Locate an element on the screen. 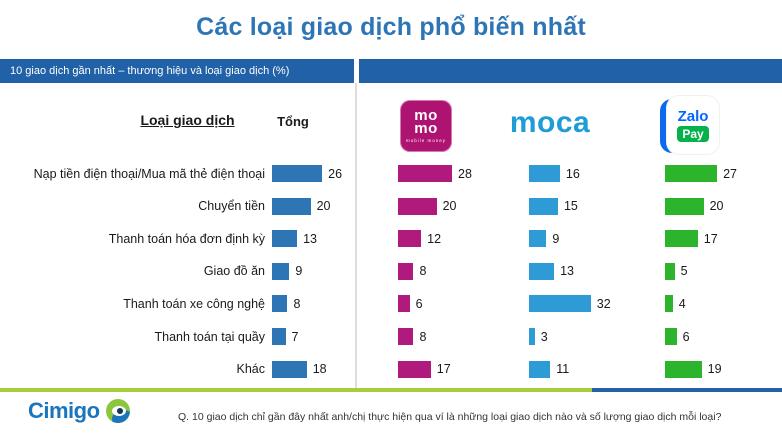  cimigo-logo: Cimigo is located at coordinates (79, 411).